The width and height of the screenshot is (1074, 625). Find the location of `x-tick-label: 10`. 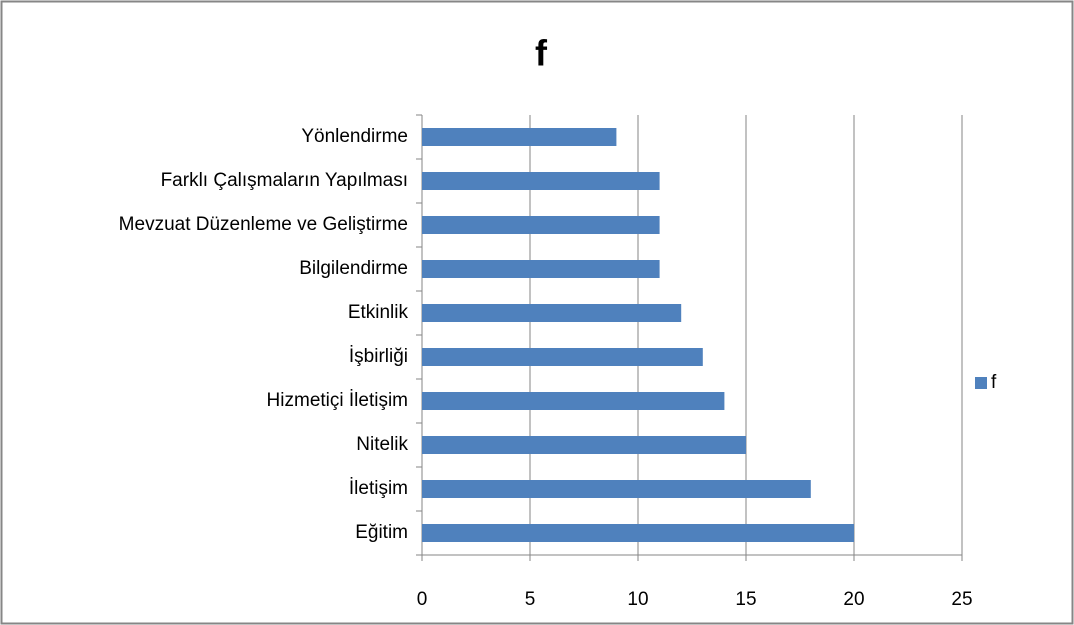

x-tick-label: 10 is located at coordinates (637, 599).